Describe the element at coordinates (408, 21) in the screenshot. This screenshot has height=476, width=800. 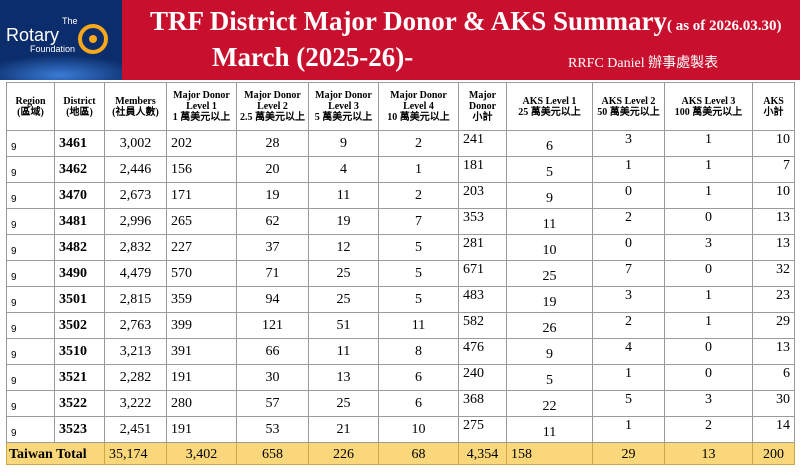
I see `title-line-1: TRF District Major Donor & AKS Summary` at that location.